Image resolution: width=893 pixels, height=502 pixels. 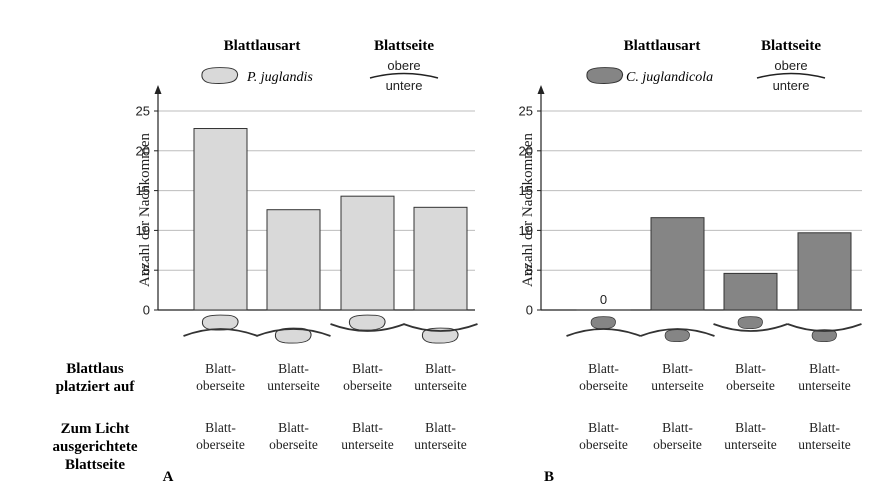 I want to click on species-name: P. juglandis, so click(x=279, y=77).